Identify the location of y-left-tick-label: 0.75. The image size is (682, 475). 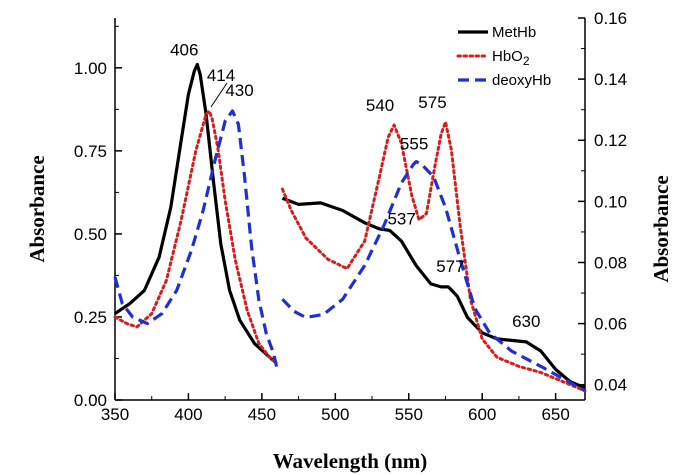
(90, 151).